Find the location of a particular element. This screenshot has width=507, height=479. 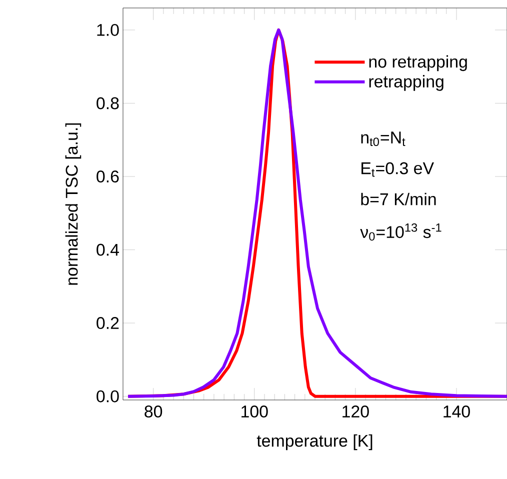

x-tick-label: 140 is located at coordinates (457, 412).